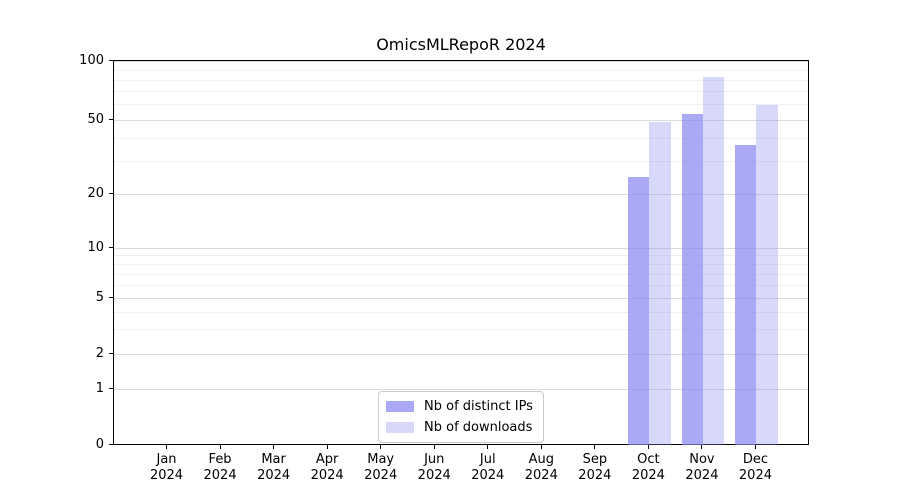 The height and width of the screenshot is (500, 900). What do you see at coordinates (478, 427) in the screenshot?
I see `legend-item-label: Nb of downloads` at bounding box center [478, 427].